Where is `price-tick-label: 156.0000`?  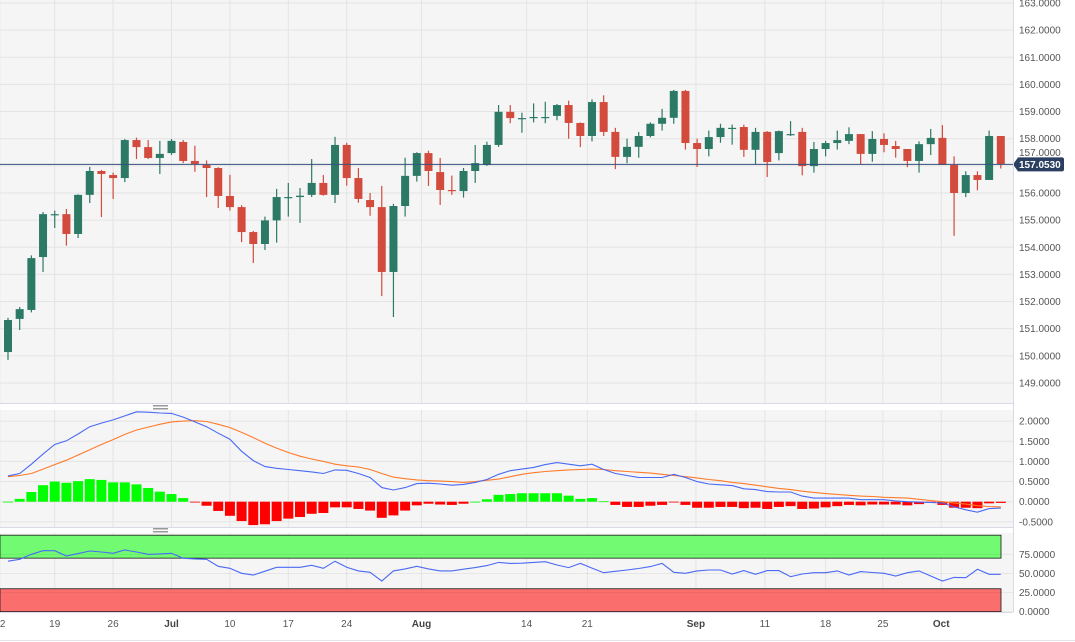 price-tick-label: 156.0000 is located at coordinates (1040, 193).